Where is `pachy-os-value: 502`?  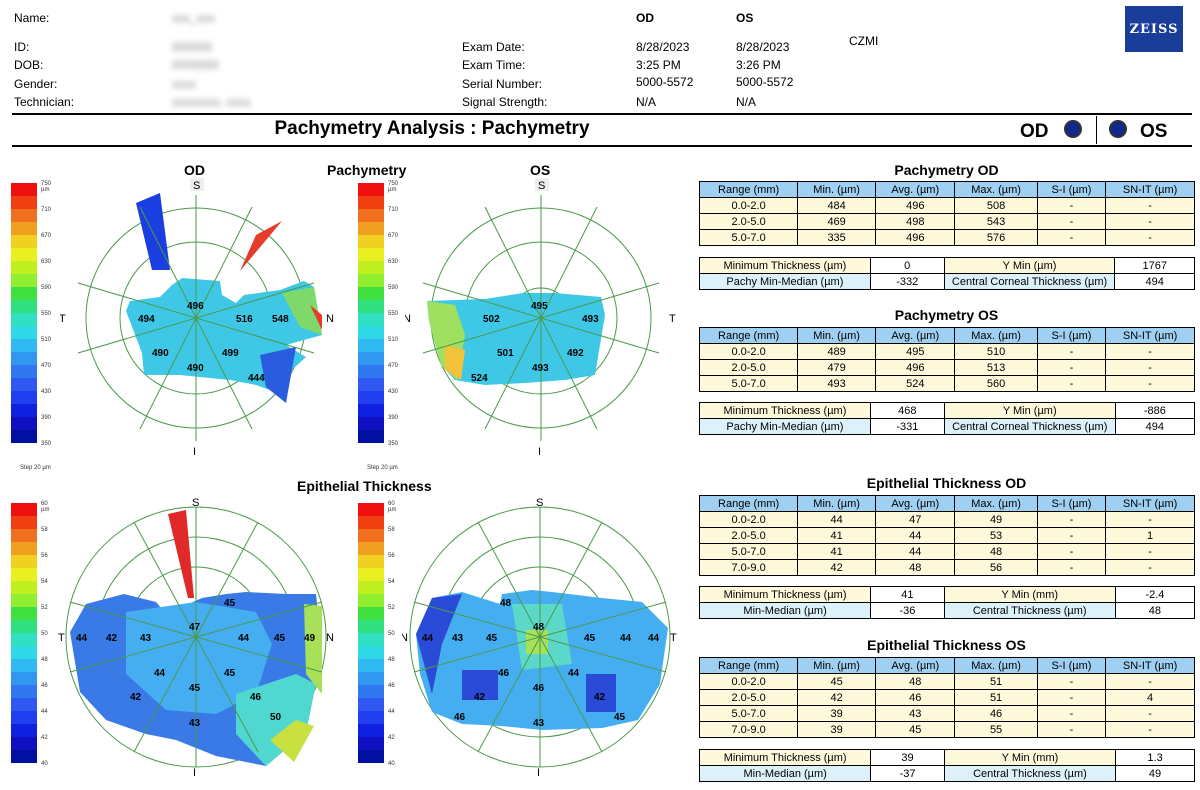 pachy-os-value: 502 is located at coordinates (491, 319).